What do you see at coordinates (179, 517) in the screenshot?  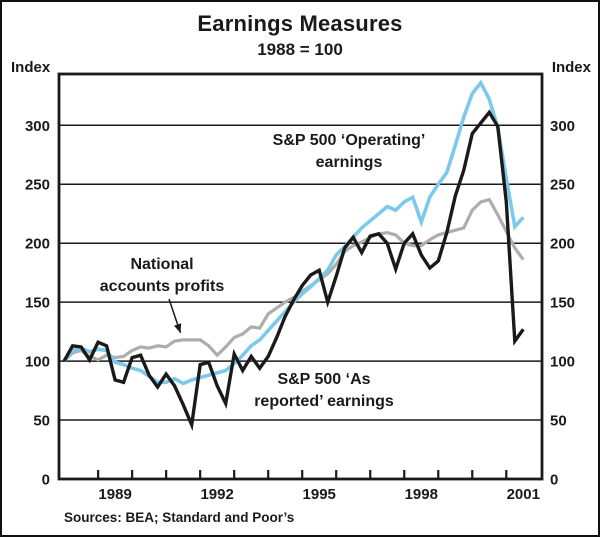 I see `source-note: Sources: BEA; Standard and Poor’s` at bounding box center [179, 517].